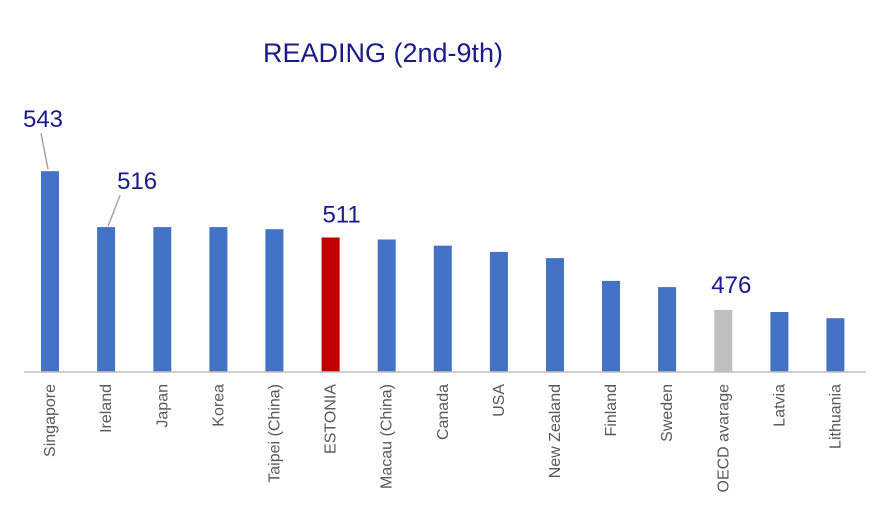 The height and width of the screenshot is (528, 887). Describe the element at coordinates (835, 416) in the screenshot. I see `tick-label-lithuania: Lithuania` at that location.